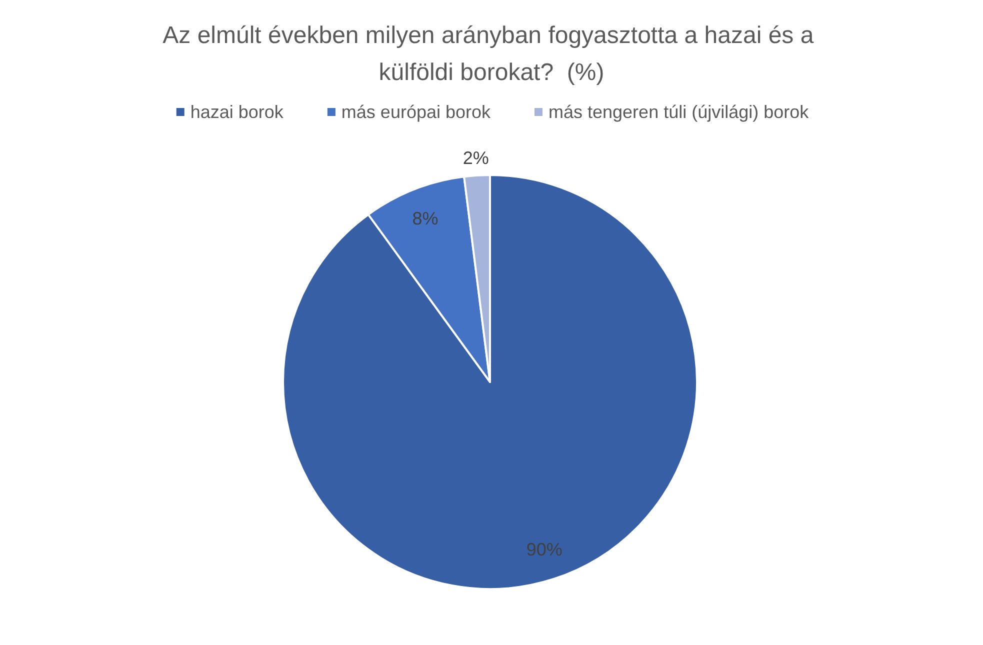 This screenshot has height=645, width=983. Describe the element at coordinates (425, 218) in the screenshot. I see `data-label: 8%` at that location.